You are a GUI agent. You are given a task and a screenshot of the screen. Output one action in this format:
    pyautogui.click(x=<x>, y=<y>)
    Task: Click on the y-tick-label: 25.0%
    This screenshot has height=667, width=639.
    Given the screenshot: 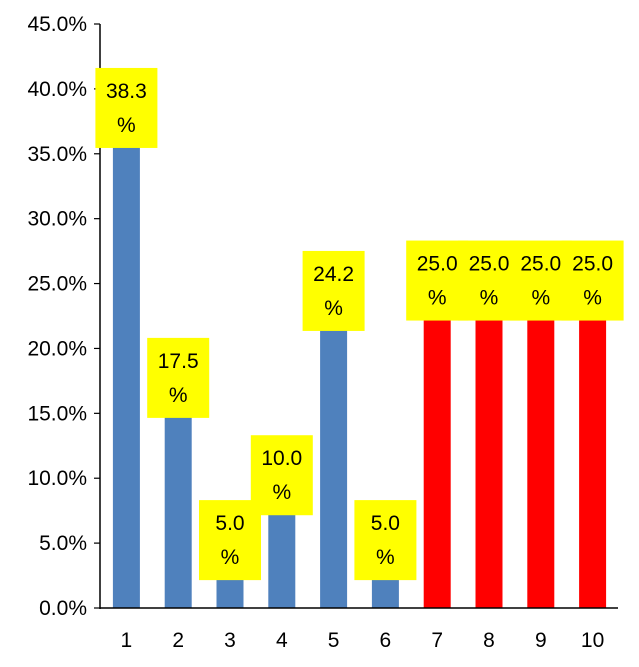 What is the action you would take?
    pyautogui.click(x=57, y=284)
    